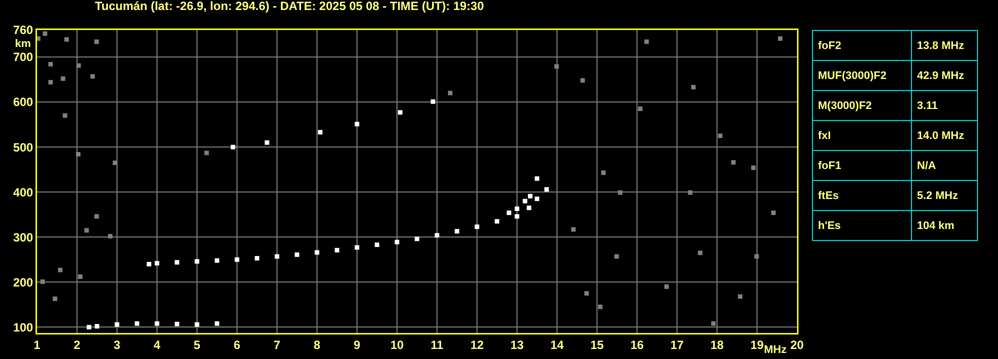  What do you see at coordinates (940, 136) in the screenshot?
I see `text: 14.0 MHz` at bounding box center [940, 136].